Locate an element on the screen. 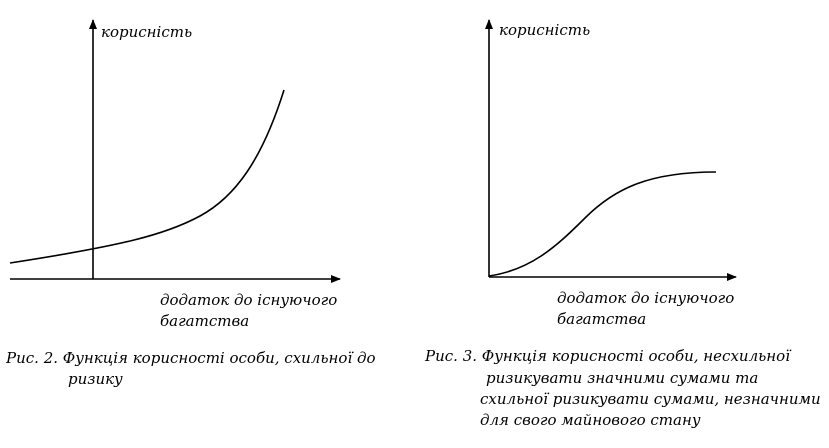 Image resolution: width=829 pixels, height=448 pixels. figure-left-caption-line2: ризику is located at coordinates (95, 379).